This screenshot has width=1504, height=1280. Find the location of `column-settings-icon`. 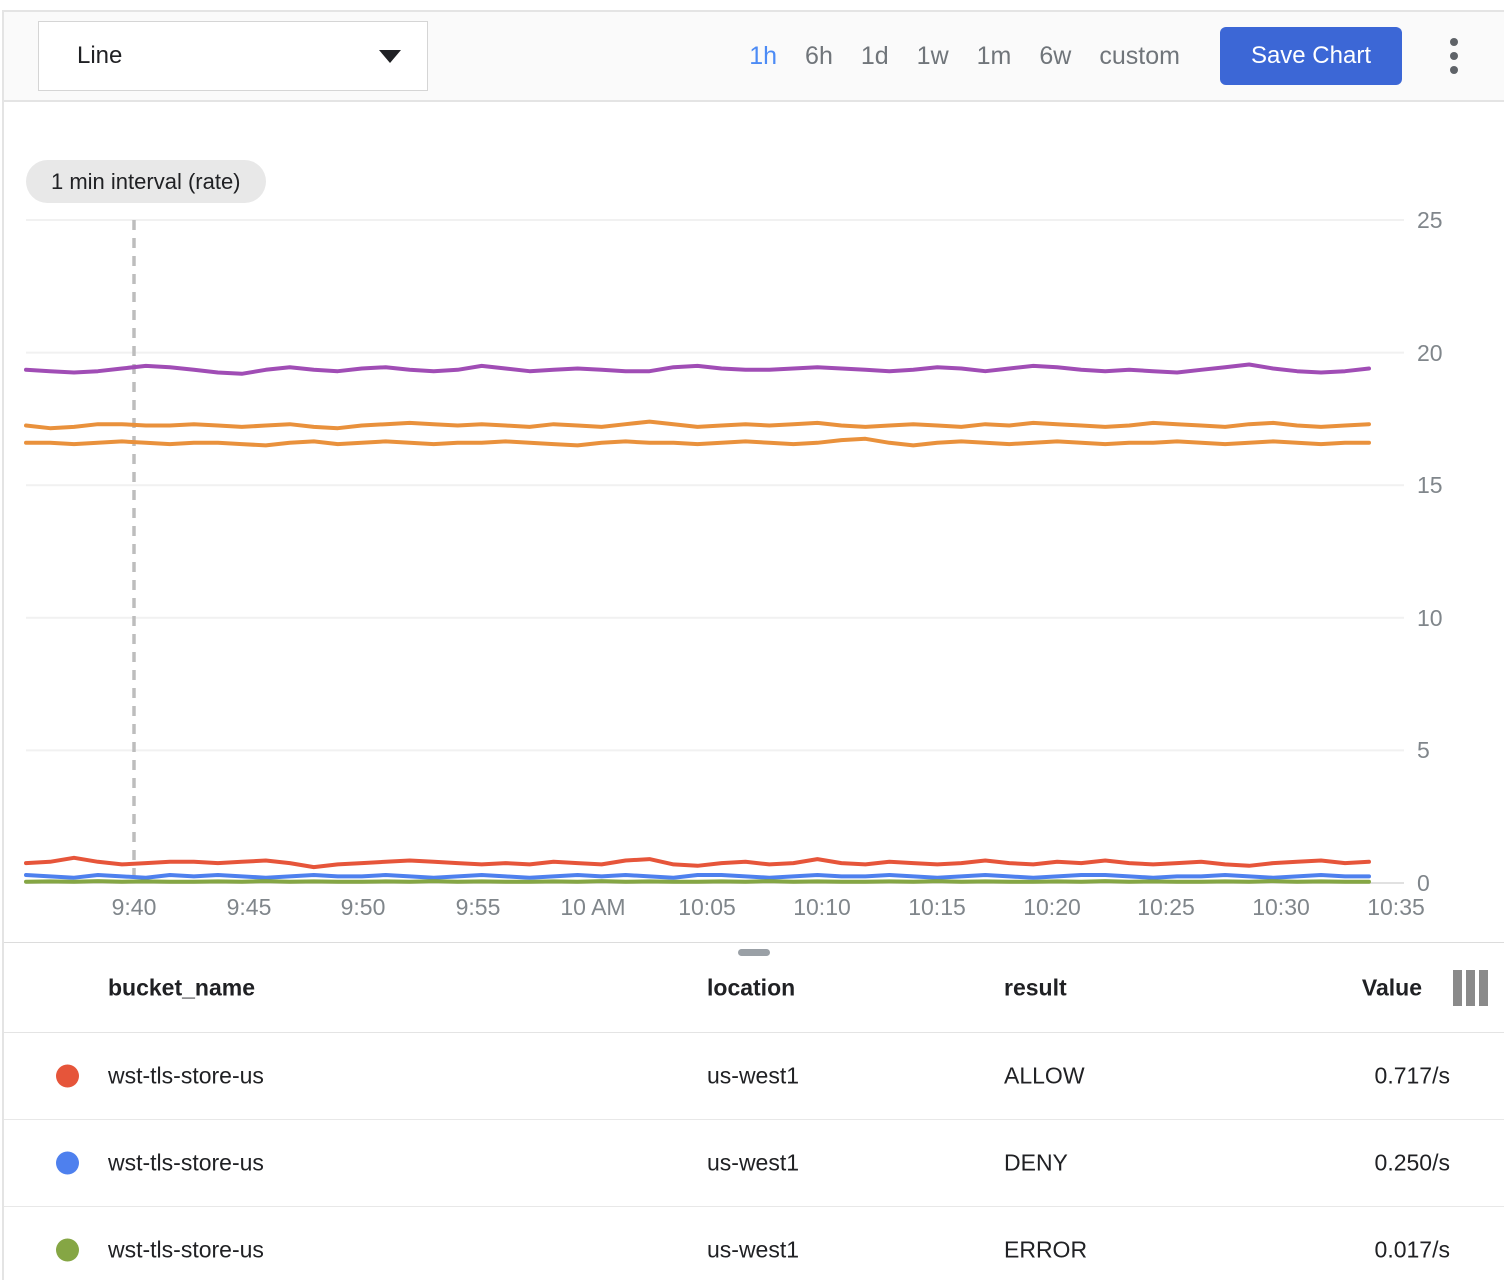

column-settings-icon is located at coordinates (1470, 988).